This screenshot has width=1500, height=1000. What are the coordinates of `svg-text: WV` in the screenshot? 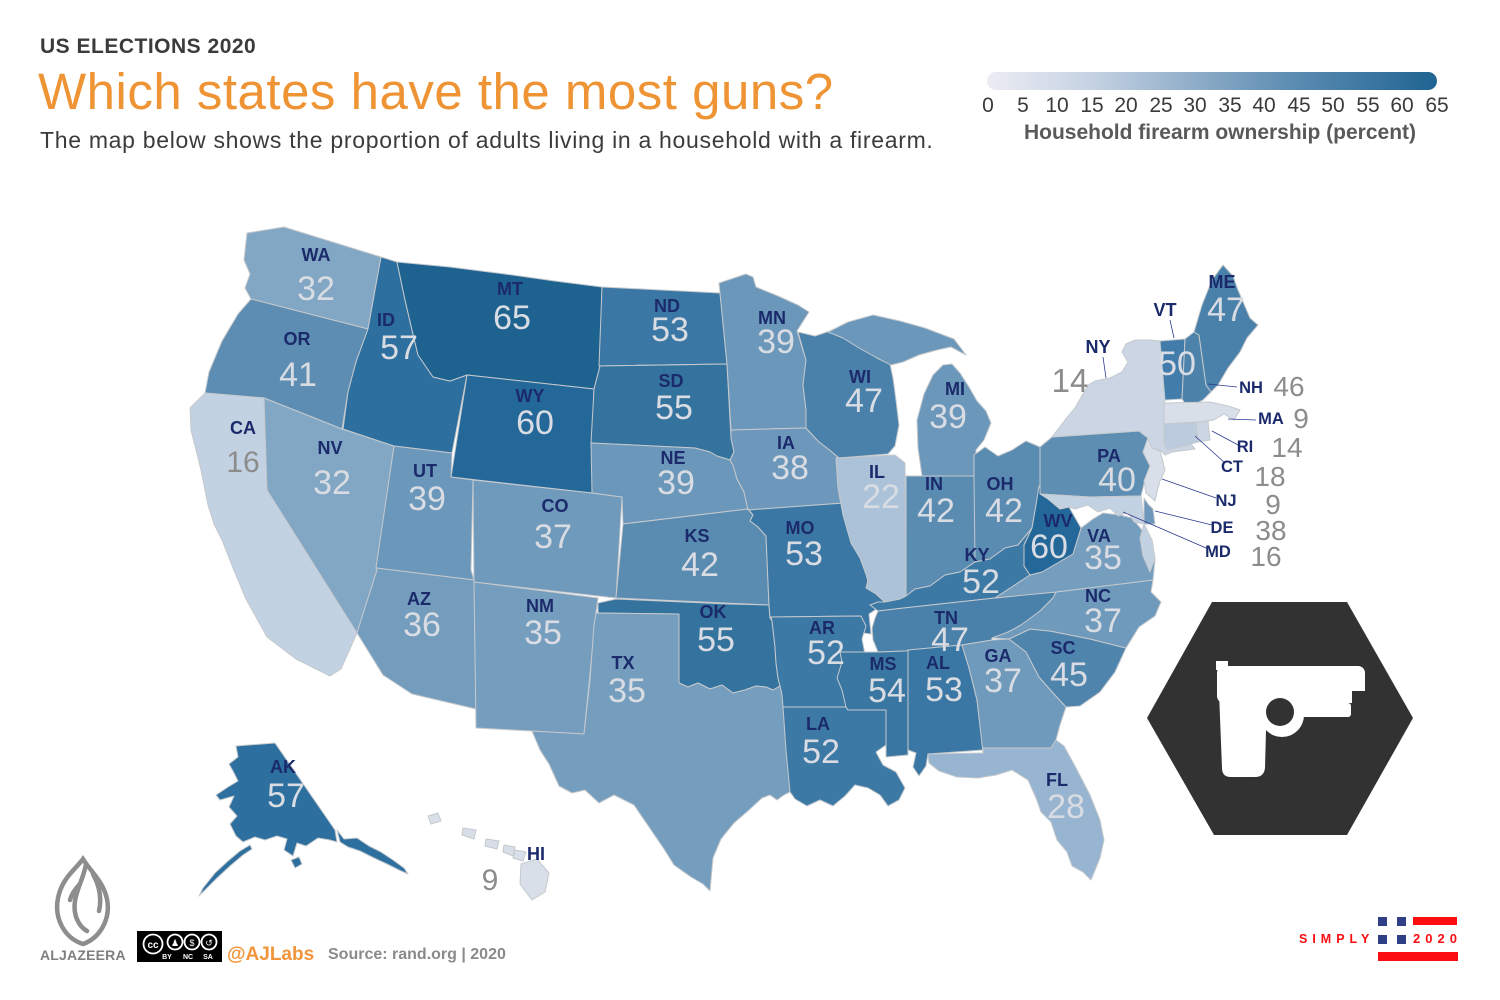 It's located at (1058, 521).